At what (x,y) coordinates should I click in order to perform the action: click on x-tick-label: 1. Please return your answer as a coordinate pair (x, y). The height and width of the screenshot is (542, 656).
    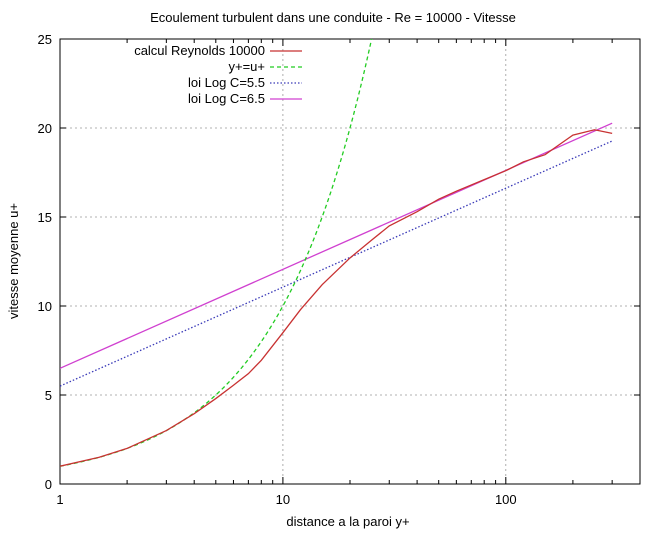
    Looking at the image, I should click on (59, 499).